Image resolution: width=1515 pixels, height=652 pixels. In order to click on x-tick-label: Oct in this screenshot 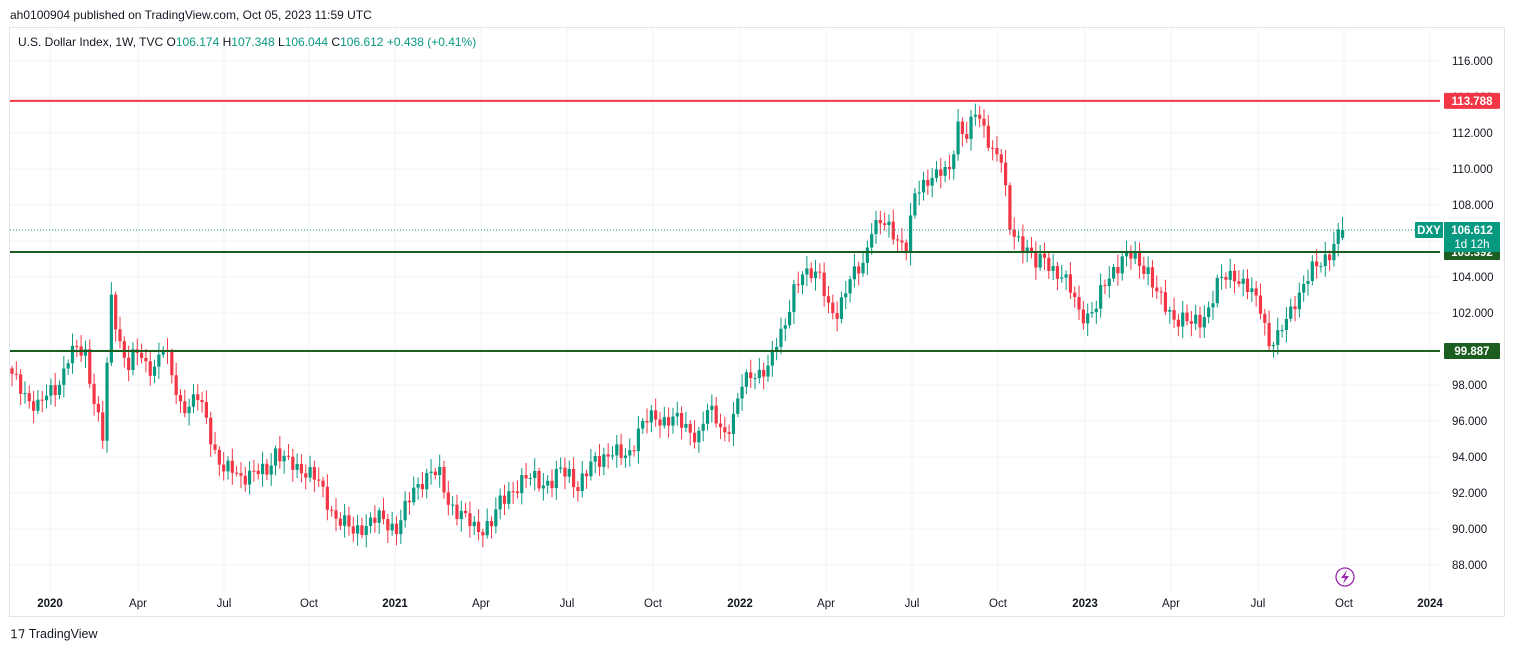, I will do `click(309, 604)`.